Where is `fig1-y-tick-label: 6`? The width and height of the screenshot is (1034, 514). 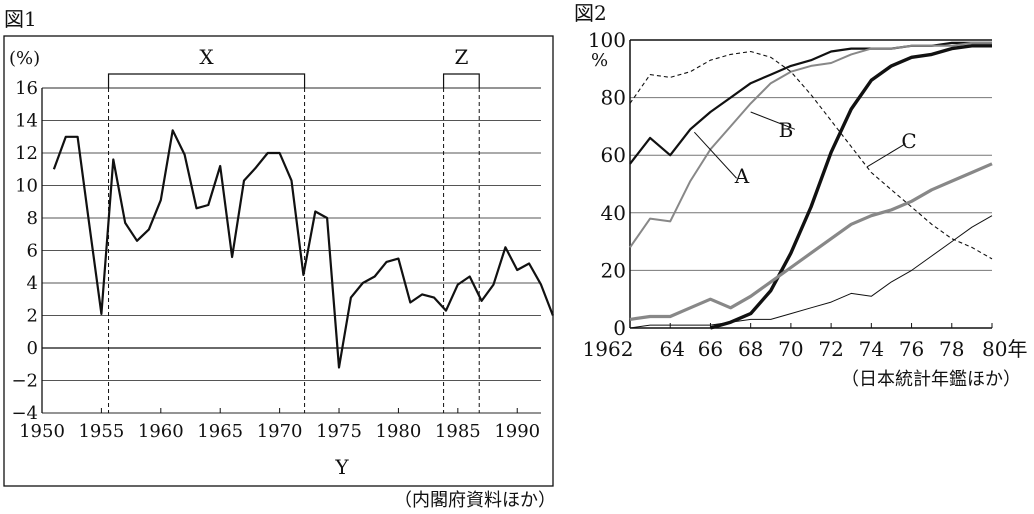 fig1-y-tick-label: 6 is located at coordinates (32, 251).